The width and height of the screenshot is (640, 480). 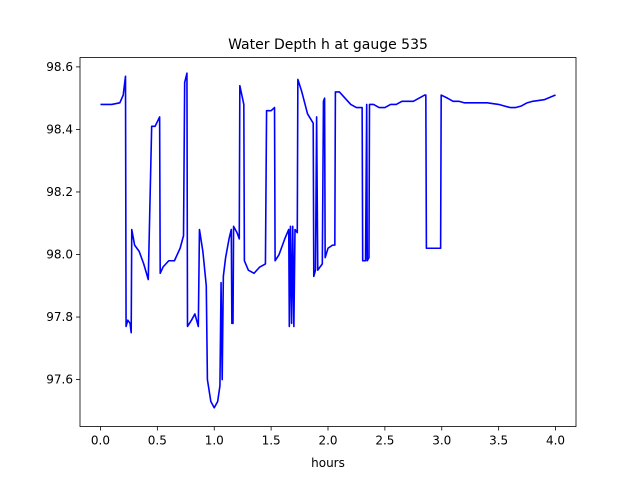 I want to click on y-tick-label: 98.6, so click(x=59, y=67).